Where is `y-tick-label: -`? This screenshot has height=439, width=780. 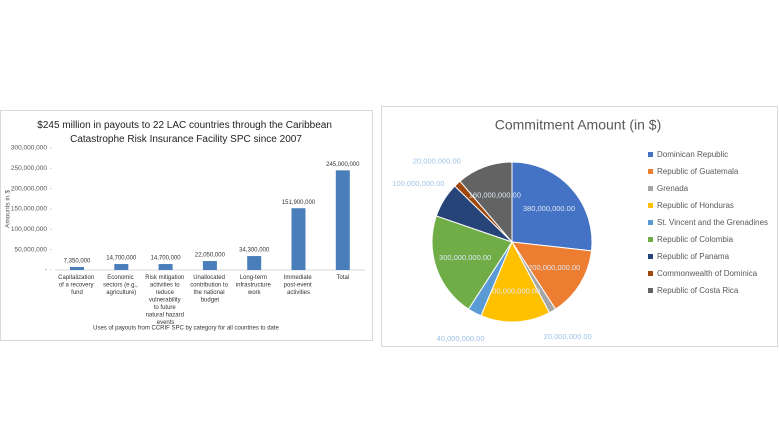
y-tick-label: - is located at coordinates (46, 270).